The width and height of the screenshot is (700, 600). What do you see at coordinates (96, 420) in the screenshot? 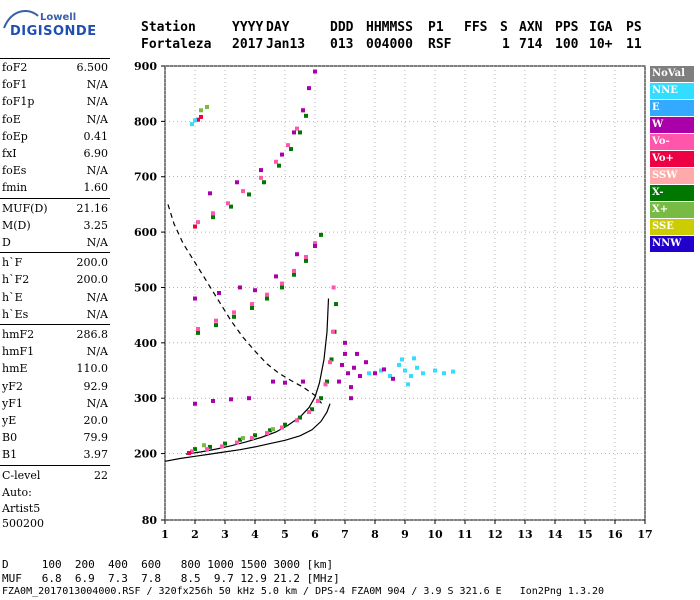
I see `param-value: 20.0` at bounding box center [96, 420].